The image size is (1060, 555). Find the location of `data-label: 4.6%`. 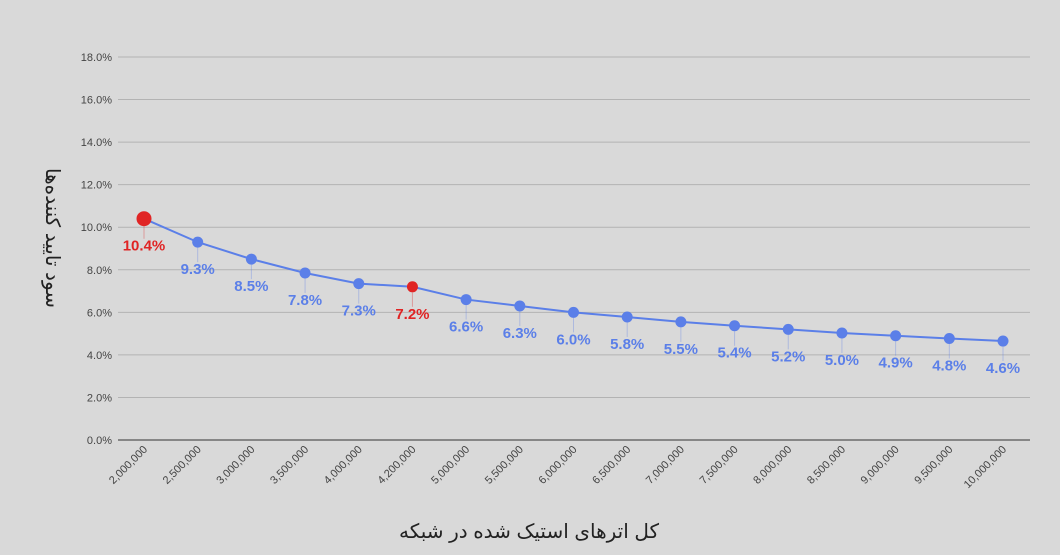

data-label: 4.6% is located at coordinates (1003, 368).